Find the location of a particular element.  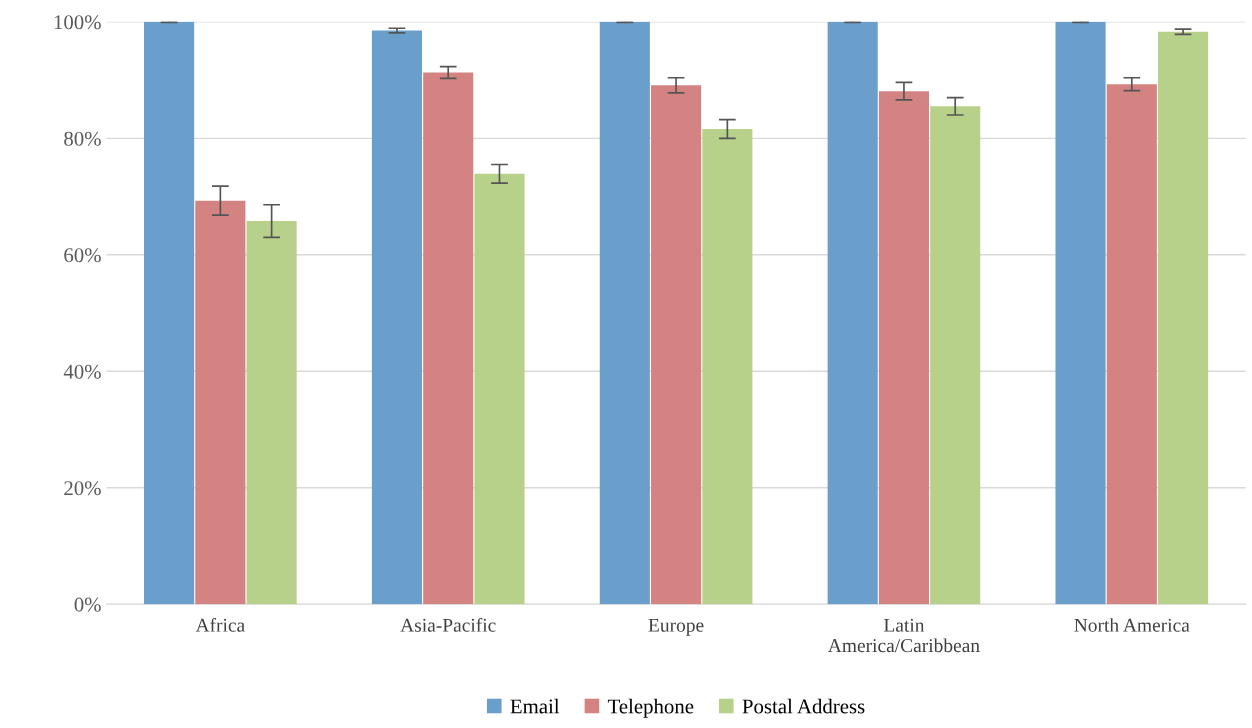

y-tick-label: 60% is located at coordinates (82, 255).